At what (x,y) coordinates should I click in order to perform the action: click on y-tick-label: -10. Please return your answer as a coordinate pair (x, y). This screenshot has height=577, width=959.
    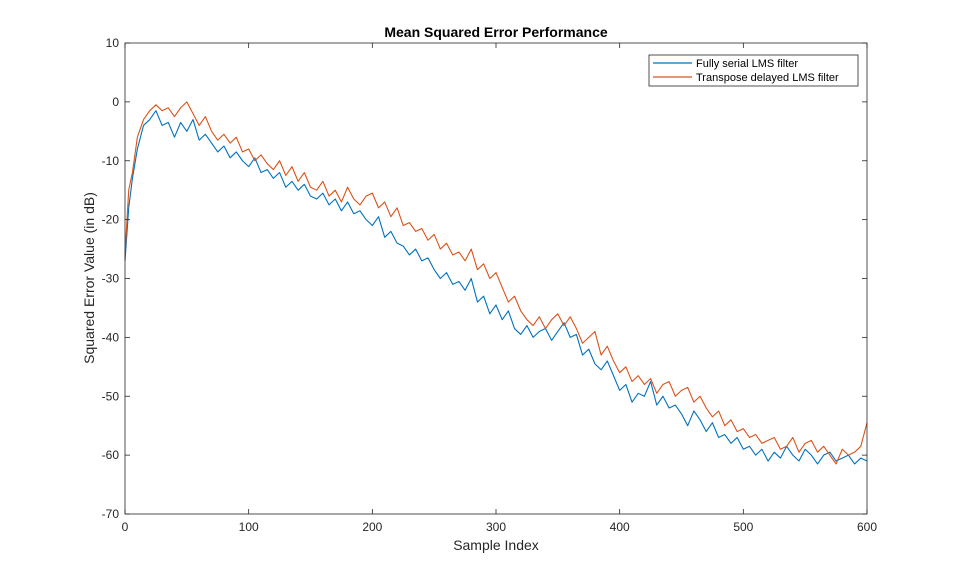
    Looking at the image, I should click on (111, 161).